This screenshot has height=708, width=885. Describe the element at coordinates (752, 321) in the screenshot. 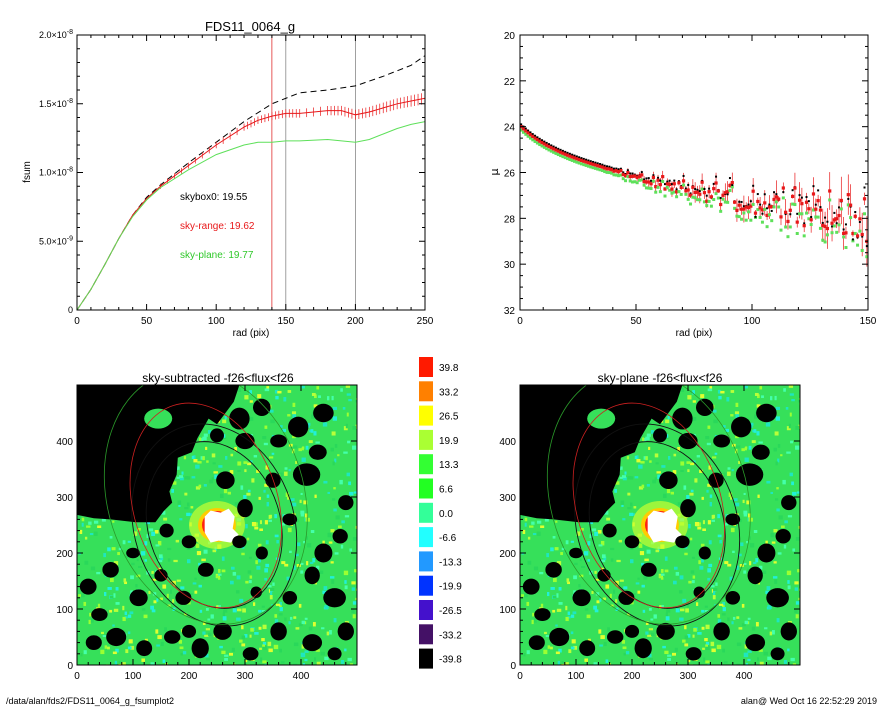

I see `x-tick-label: 100` at that location.